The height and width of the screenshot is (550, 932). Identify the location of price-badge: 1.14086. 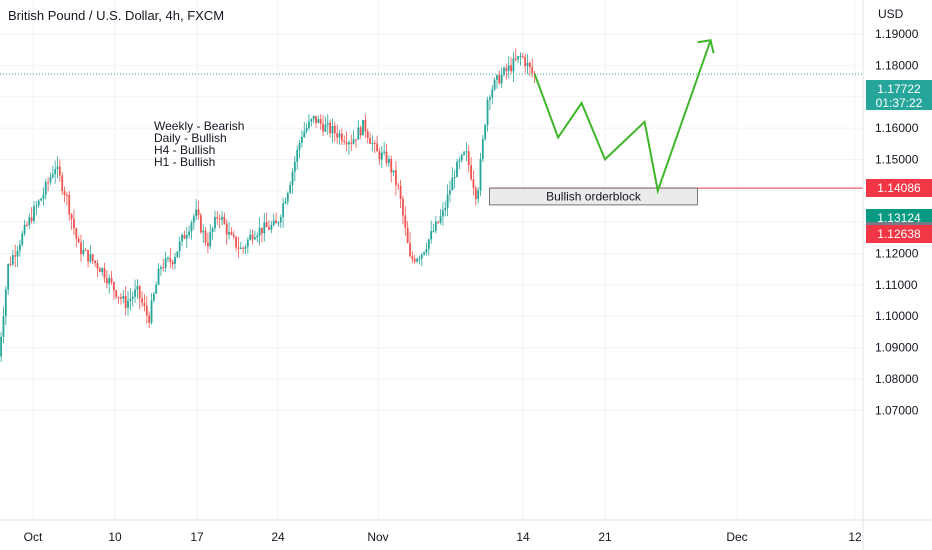
(899, 188).